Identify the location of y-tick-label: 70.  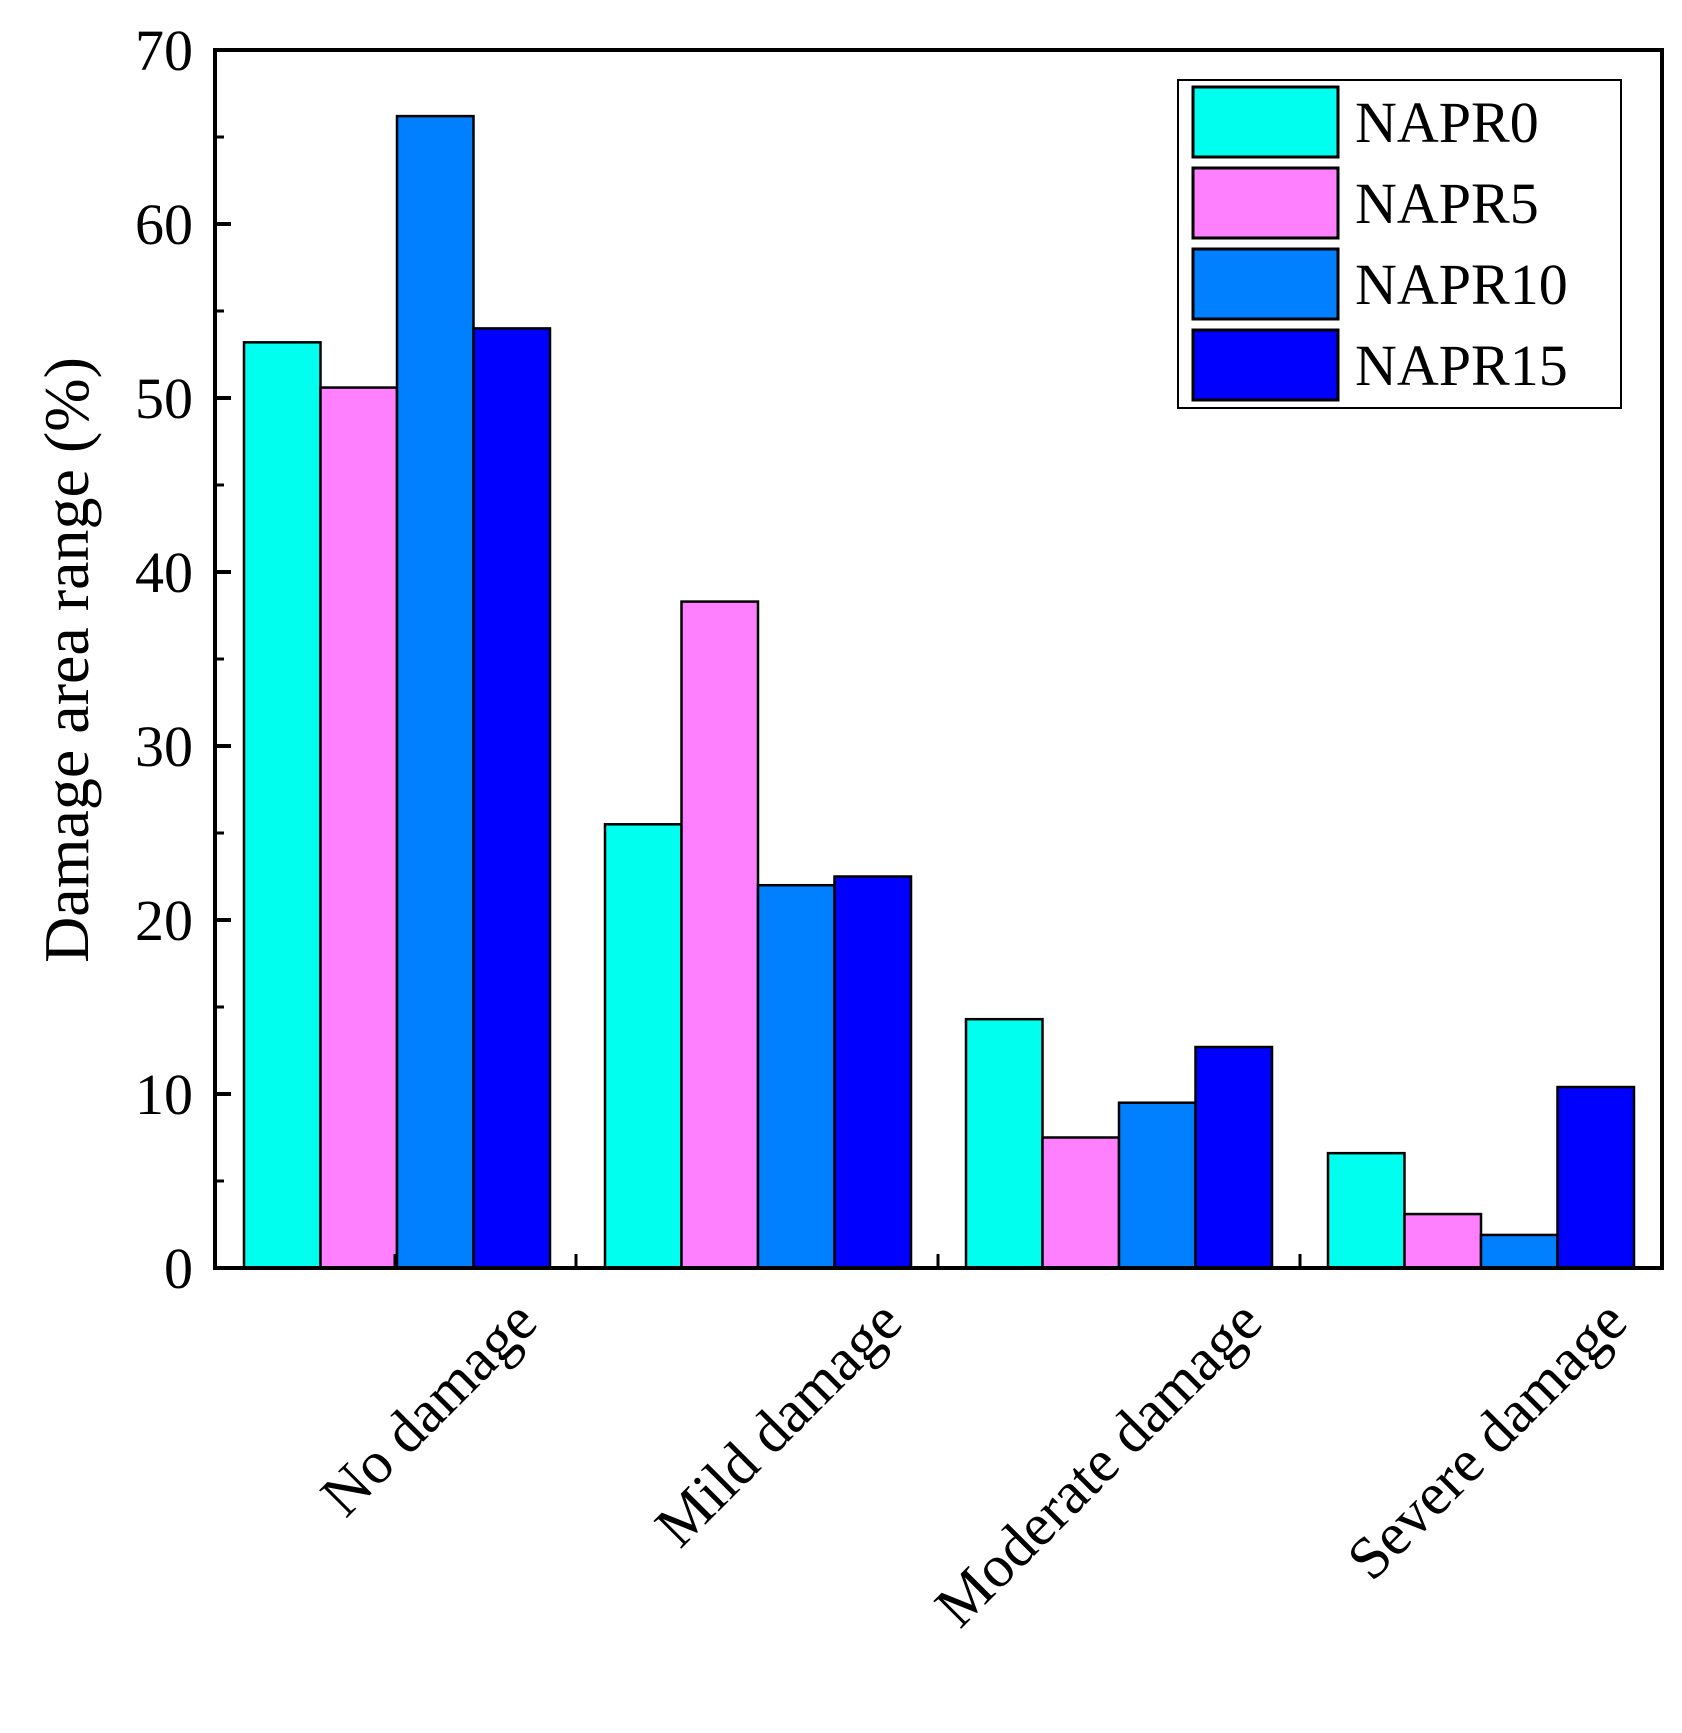
(164, 50).